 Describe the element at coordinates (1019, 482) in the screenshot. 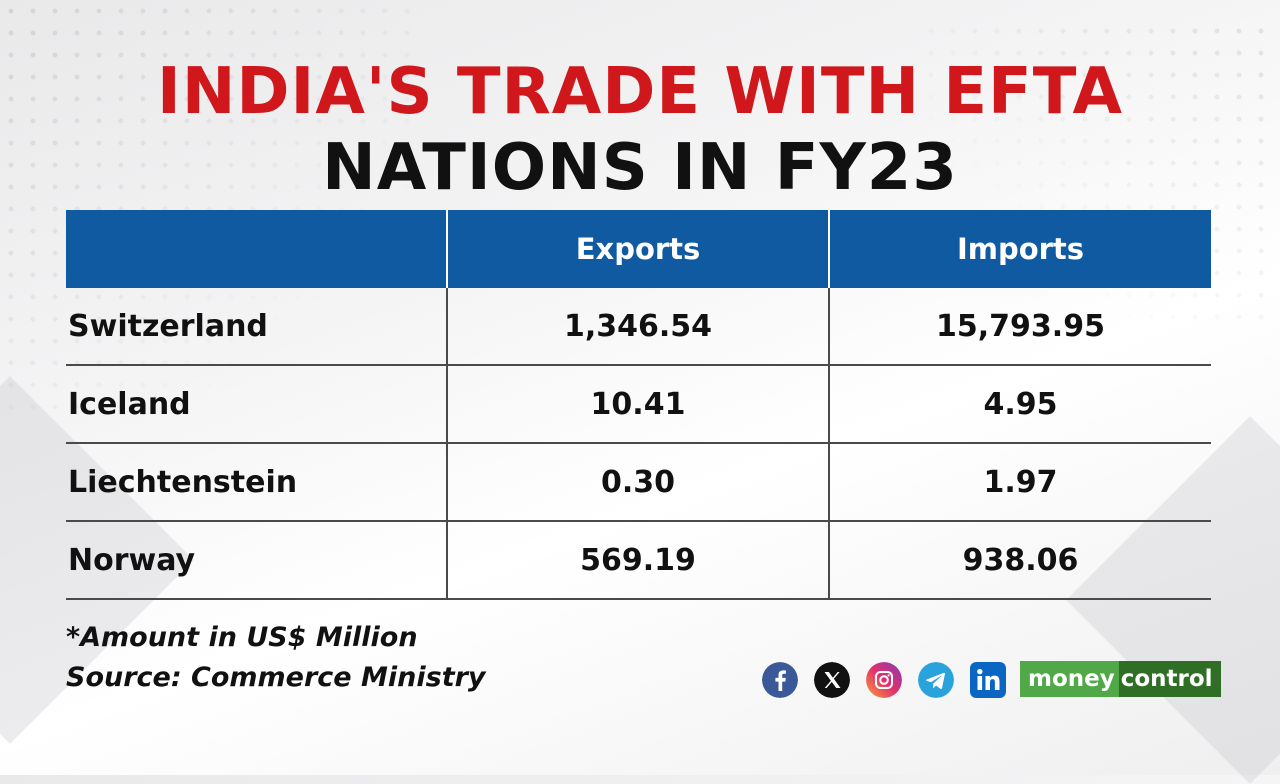

I see `imports-cell: 1.97` at that location.